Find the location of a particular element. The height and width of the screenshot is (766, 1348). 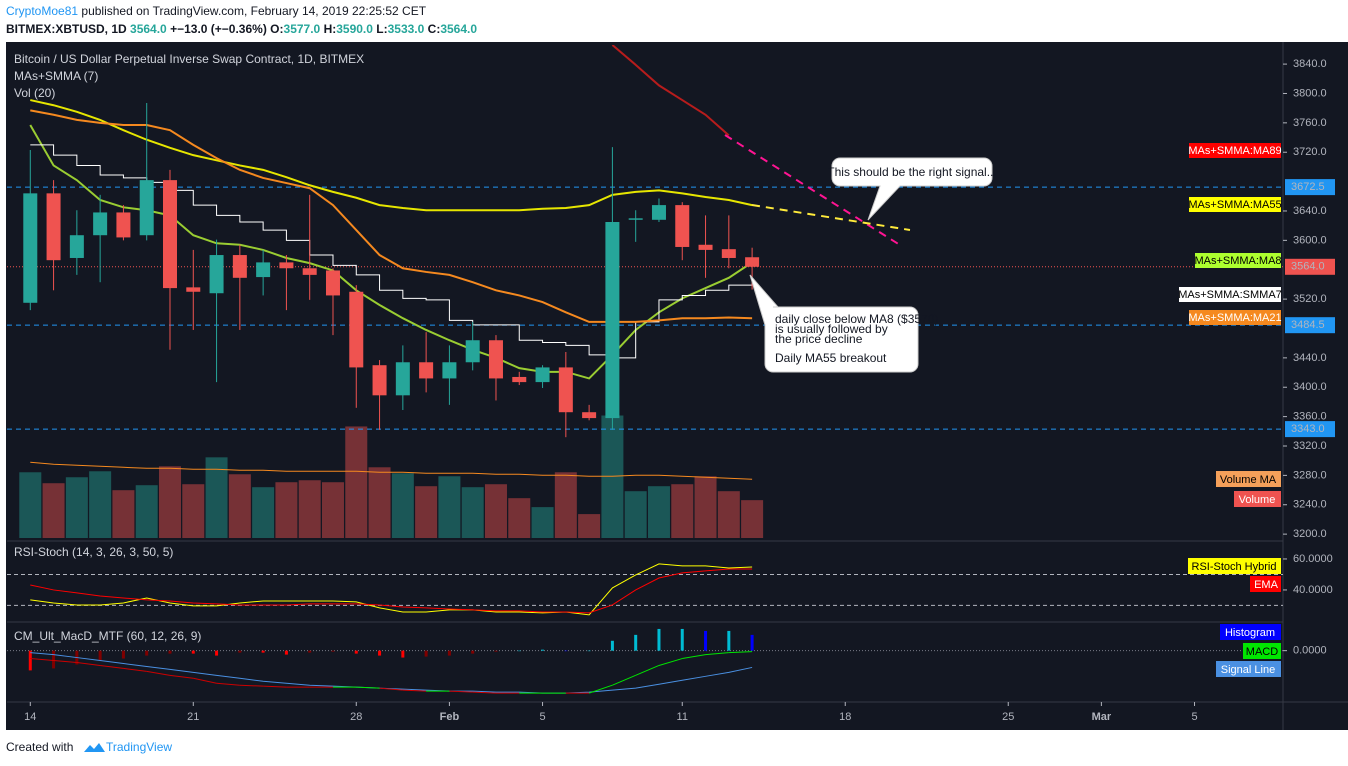

callout-text: daily close below MA8 ($3570) is located at coordinates (856, 319).